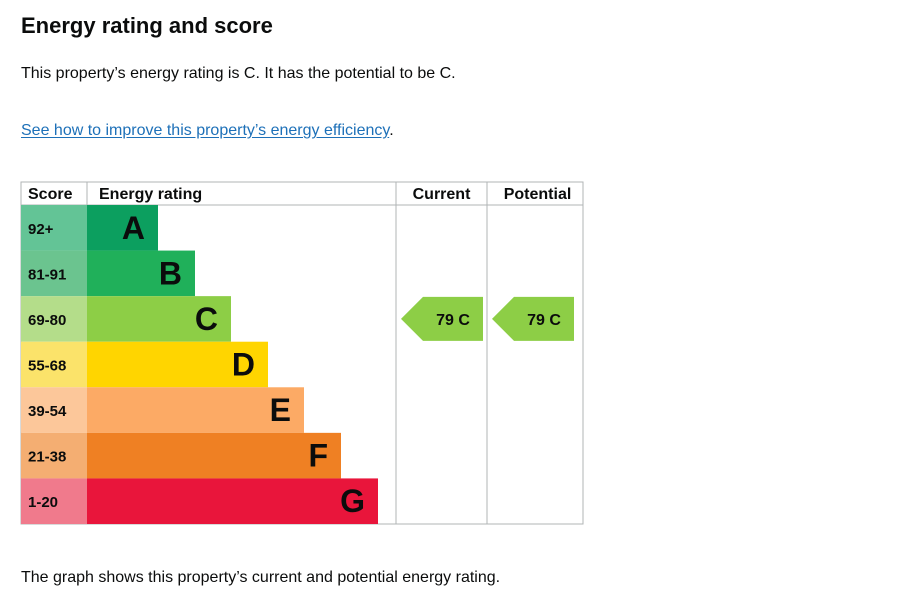 Image resolution: width=904 pixels, height=590 pixels. What do you see at coordinates (453, 320) in the screenshot?
I see `current-rating-label: 79 C` at bounding box center [453, 320].